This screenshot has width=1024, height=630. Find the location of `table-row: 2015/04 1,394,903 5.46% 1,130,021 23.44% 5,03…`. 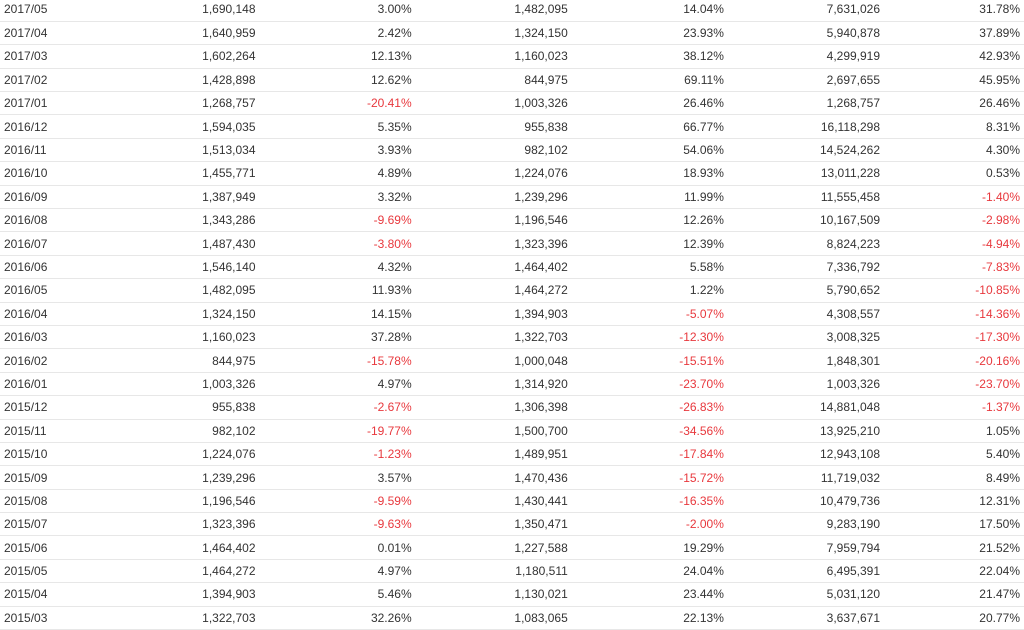

table-row: 2015/04 1,394,903 5.46% 1,130,021 23.44% 5,03… is located at coordinates (512, 594).